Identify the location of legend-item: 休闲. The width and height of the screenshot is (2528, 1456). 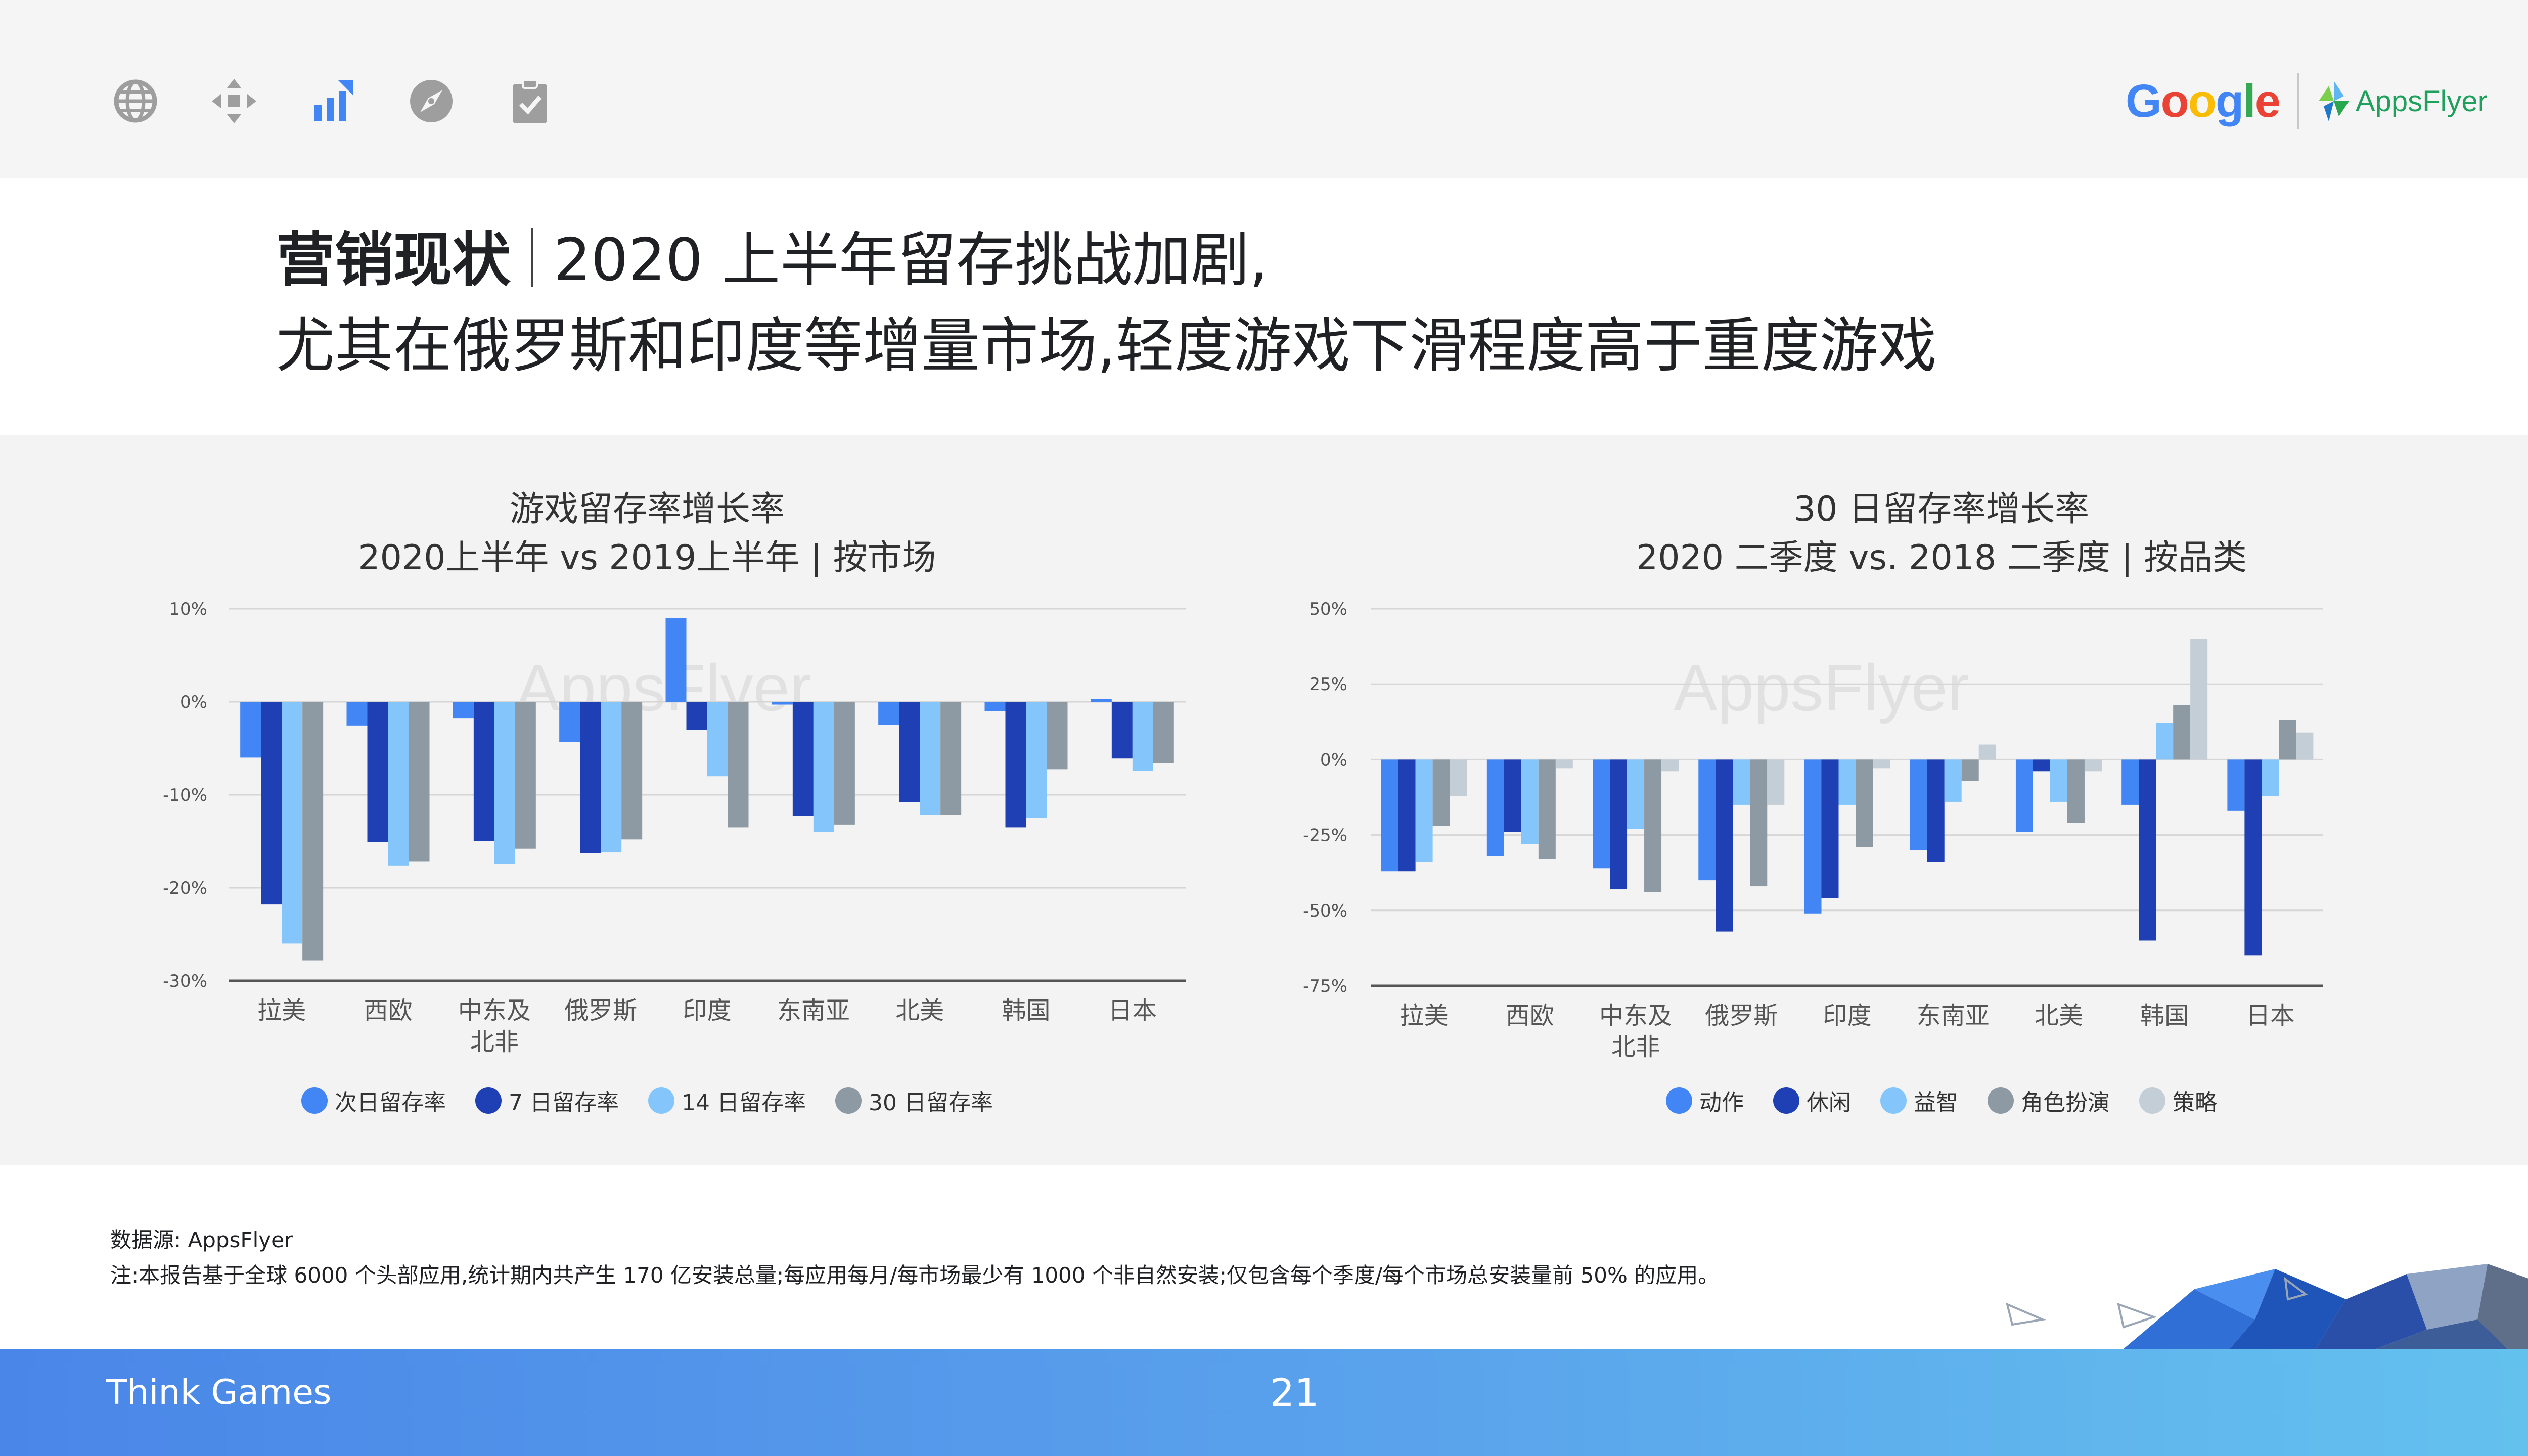
(1812, 1100).